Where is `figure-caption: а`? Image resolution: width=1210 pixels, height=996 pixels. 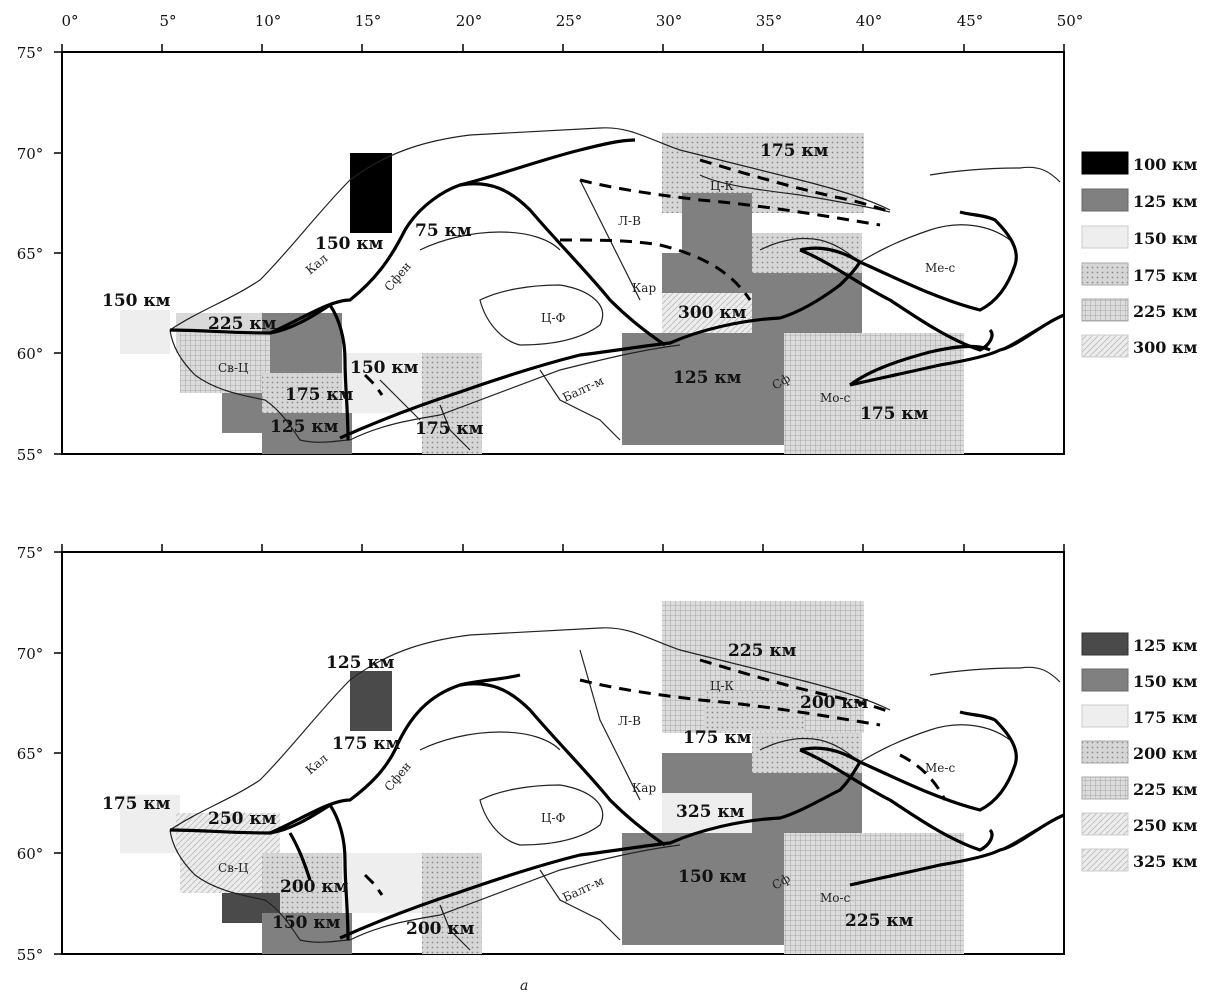
figure-caption: а is located at coordinates (524, 986).